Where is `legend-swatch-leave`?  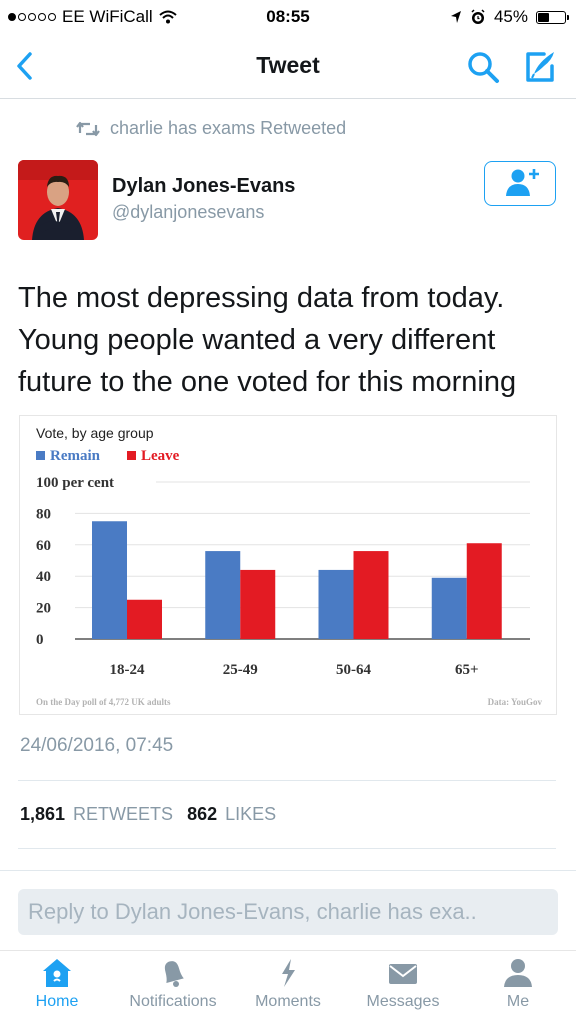
legend-swatch-leave is located at coordinates (131, 455).